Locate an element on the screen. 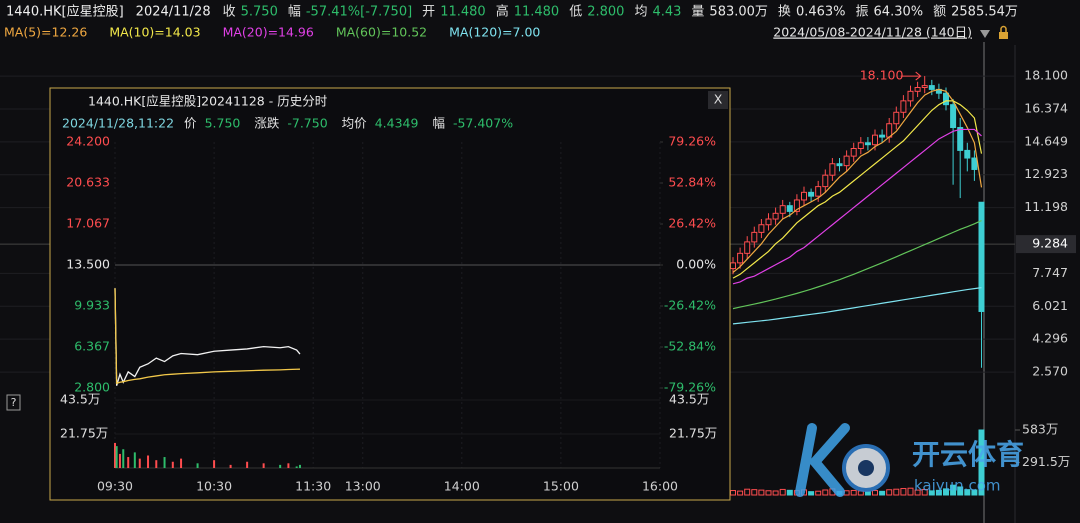  y-tick-label: 12.923 is located at coordinates (1046, 173).